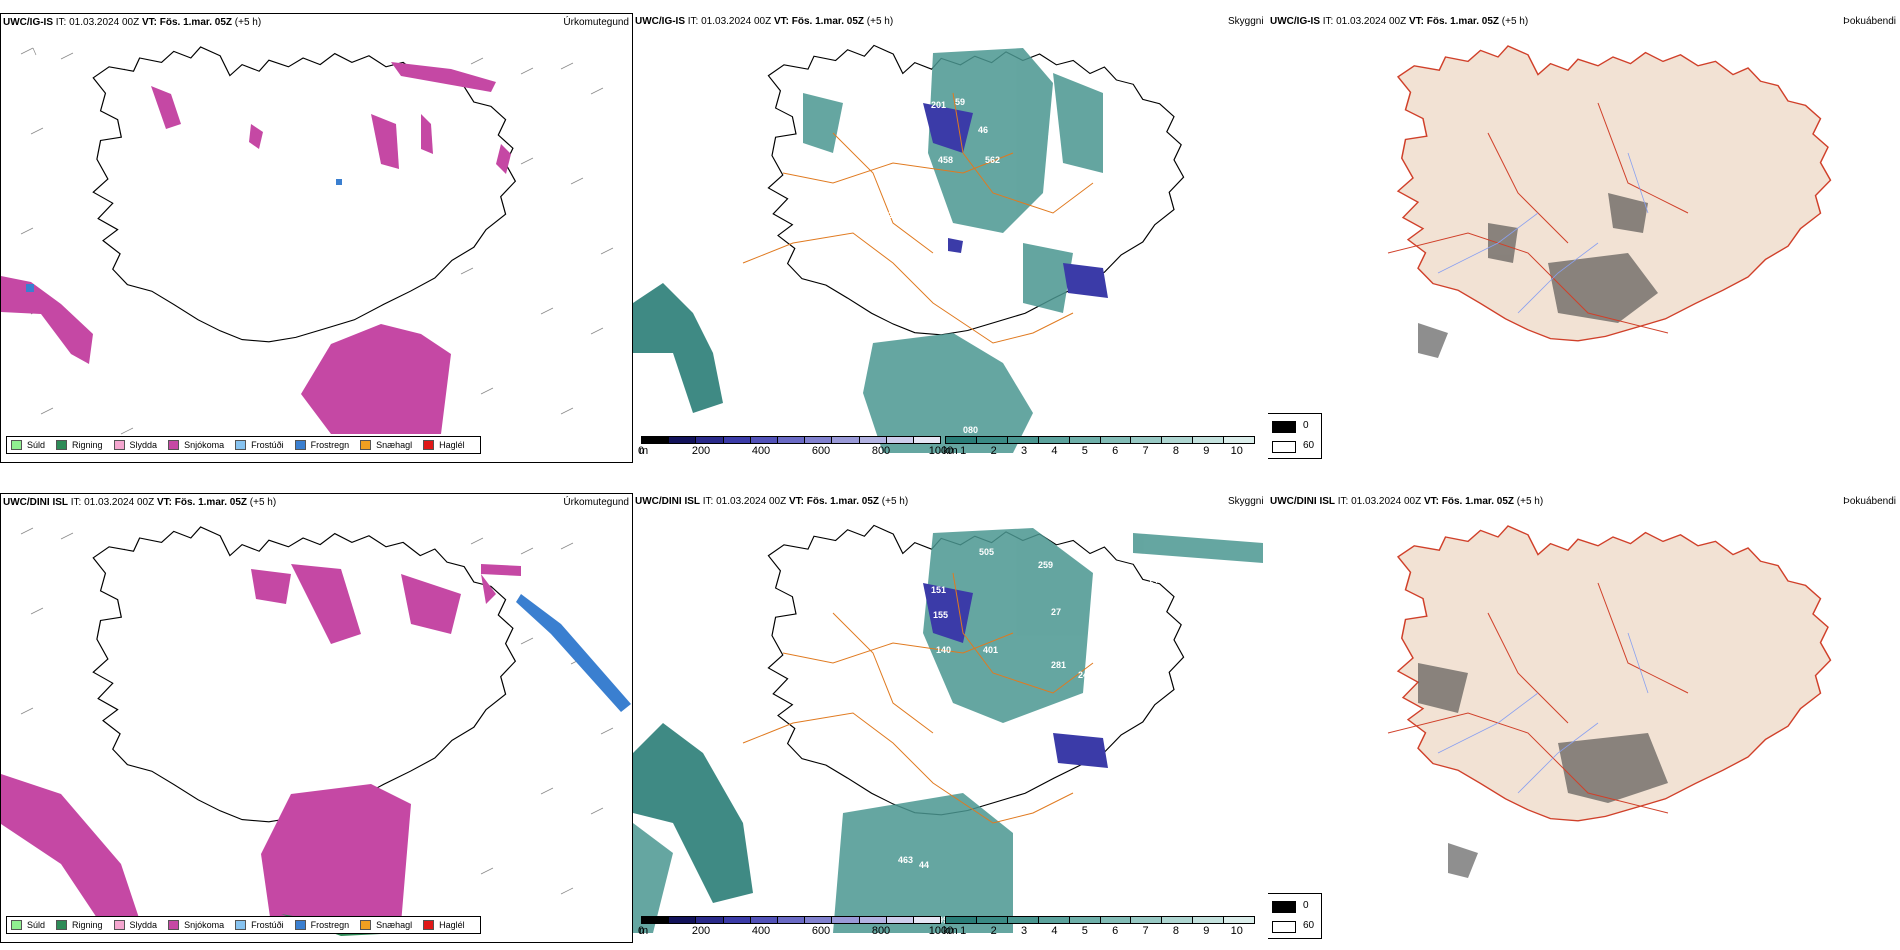 This screenshot has height=950, width=1900. What do you see at coordinates (259, 445) in the screenshot?
I see `legend-item: Frostúði` at bounding box center [259, 445].